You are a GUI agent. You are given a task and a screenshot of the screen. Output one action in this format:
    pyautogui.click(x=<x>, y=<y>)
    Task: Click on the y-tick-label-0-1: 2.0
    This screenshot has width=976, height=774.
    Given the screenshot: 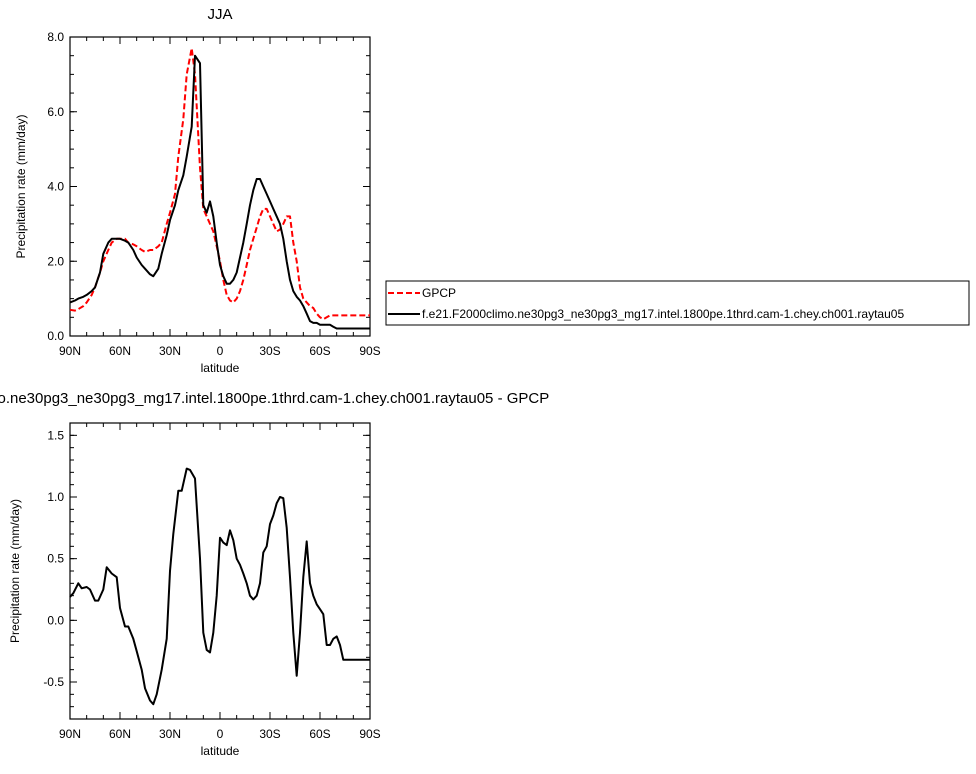 What is the action you would take?
    pyautogui.click(x=55, y=261)
    